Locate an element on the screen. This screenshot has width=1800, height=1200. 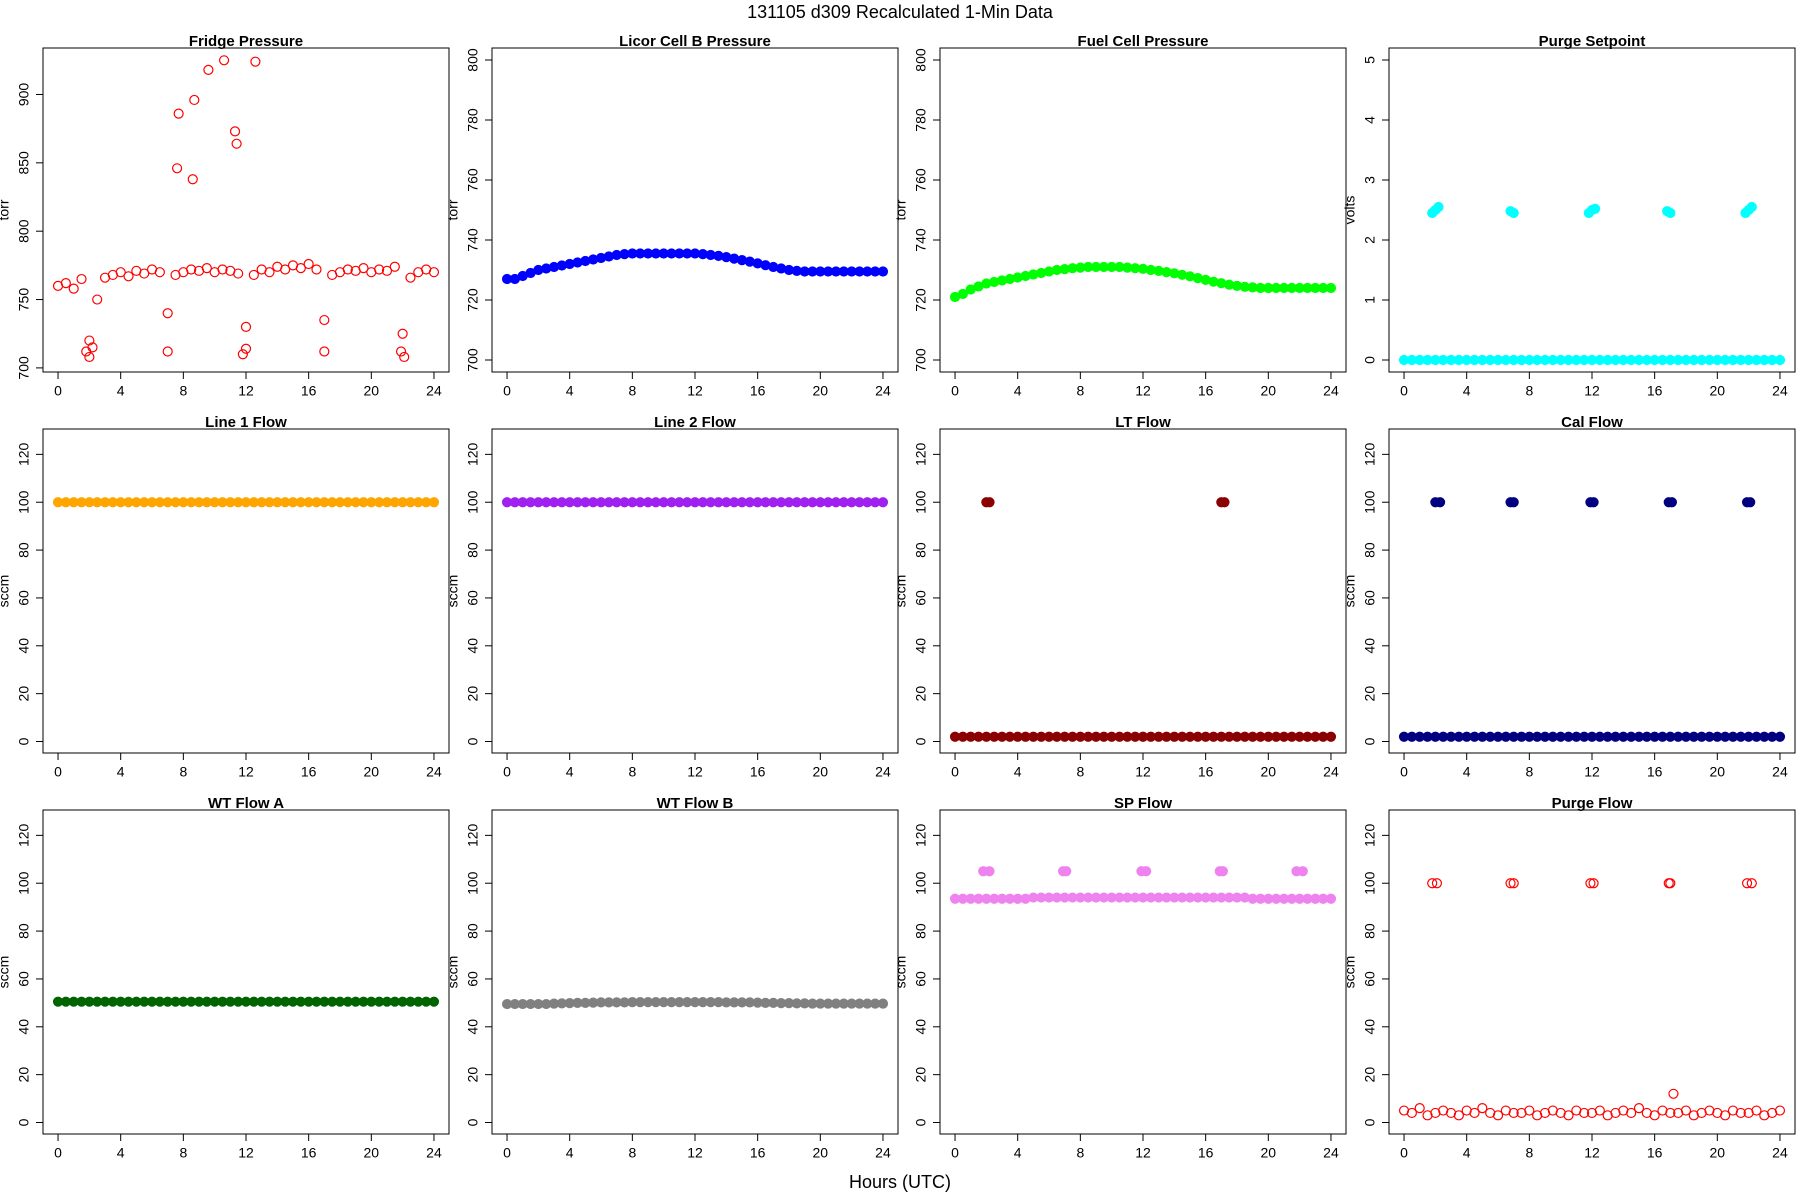
y-tick-label: 120 is located at coordinates (1370, 835).